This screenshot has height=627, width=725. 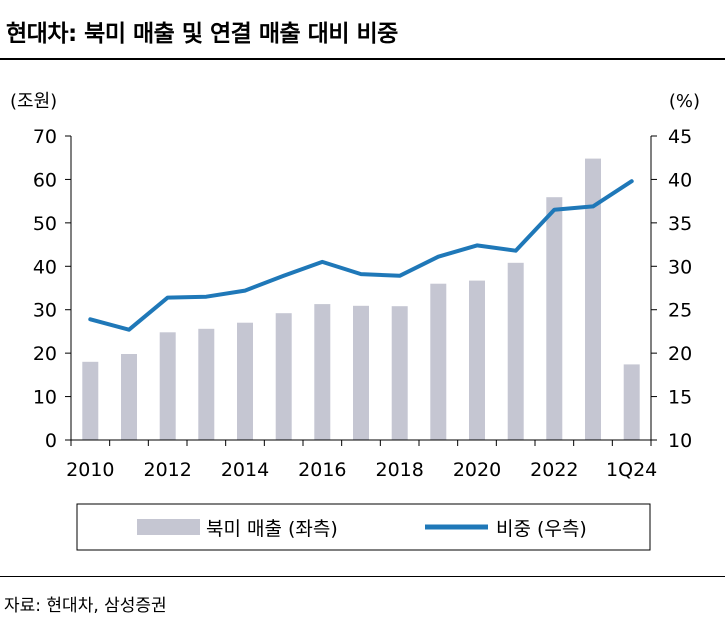 I want to click on bar-2020, so click(x=477, y=360).